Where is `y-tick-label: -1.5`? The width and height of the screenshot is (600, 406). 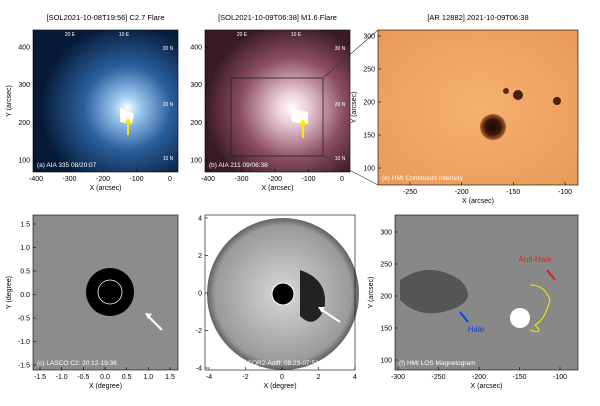 y-tick-label: -1.5 is located at coordinates (24, 366).